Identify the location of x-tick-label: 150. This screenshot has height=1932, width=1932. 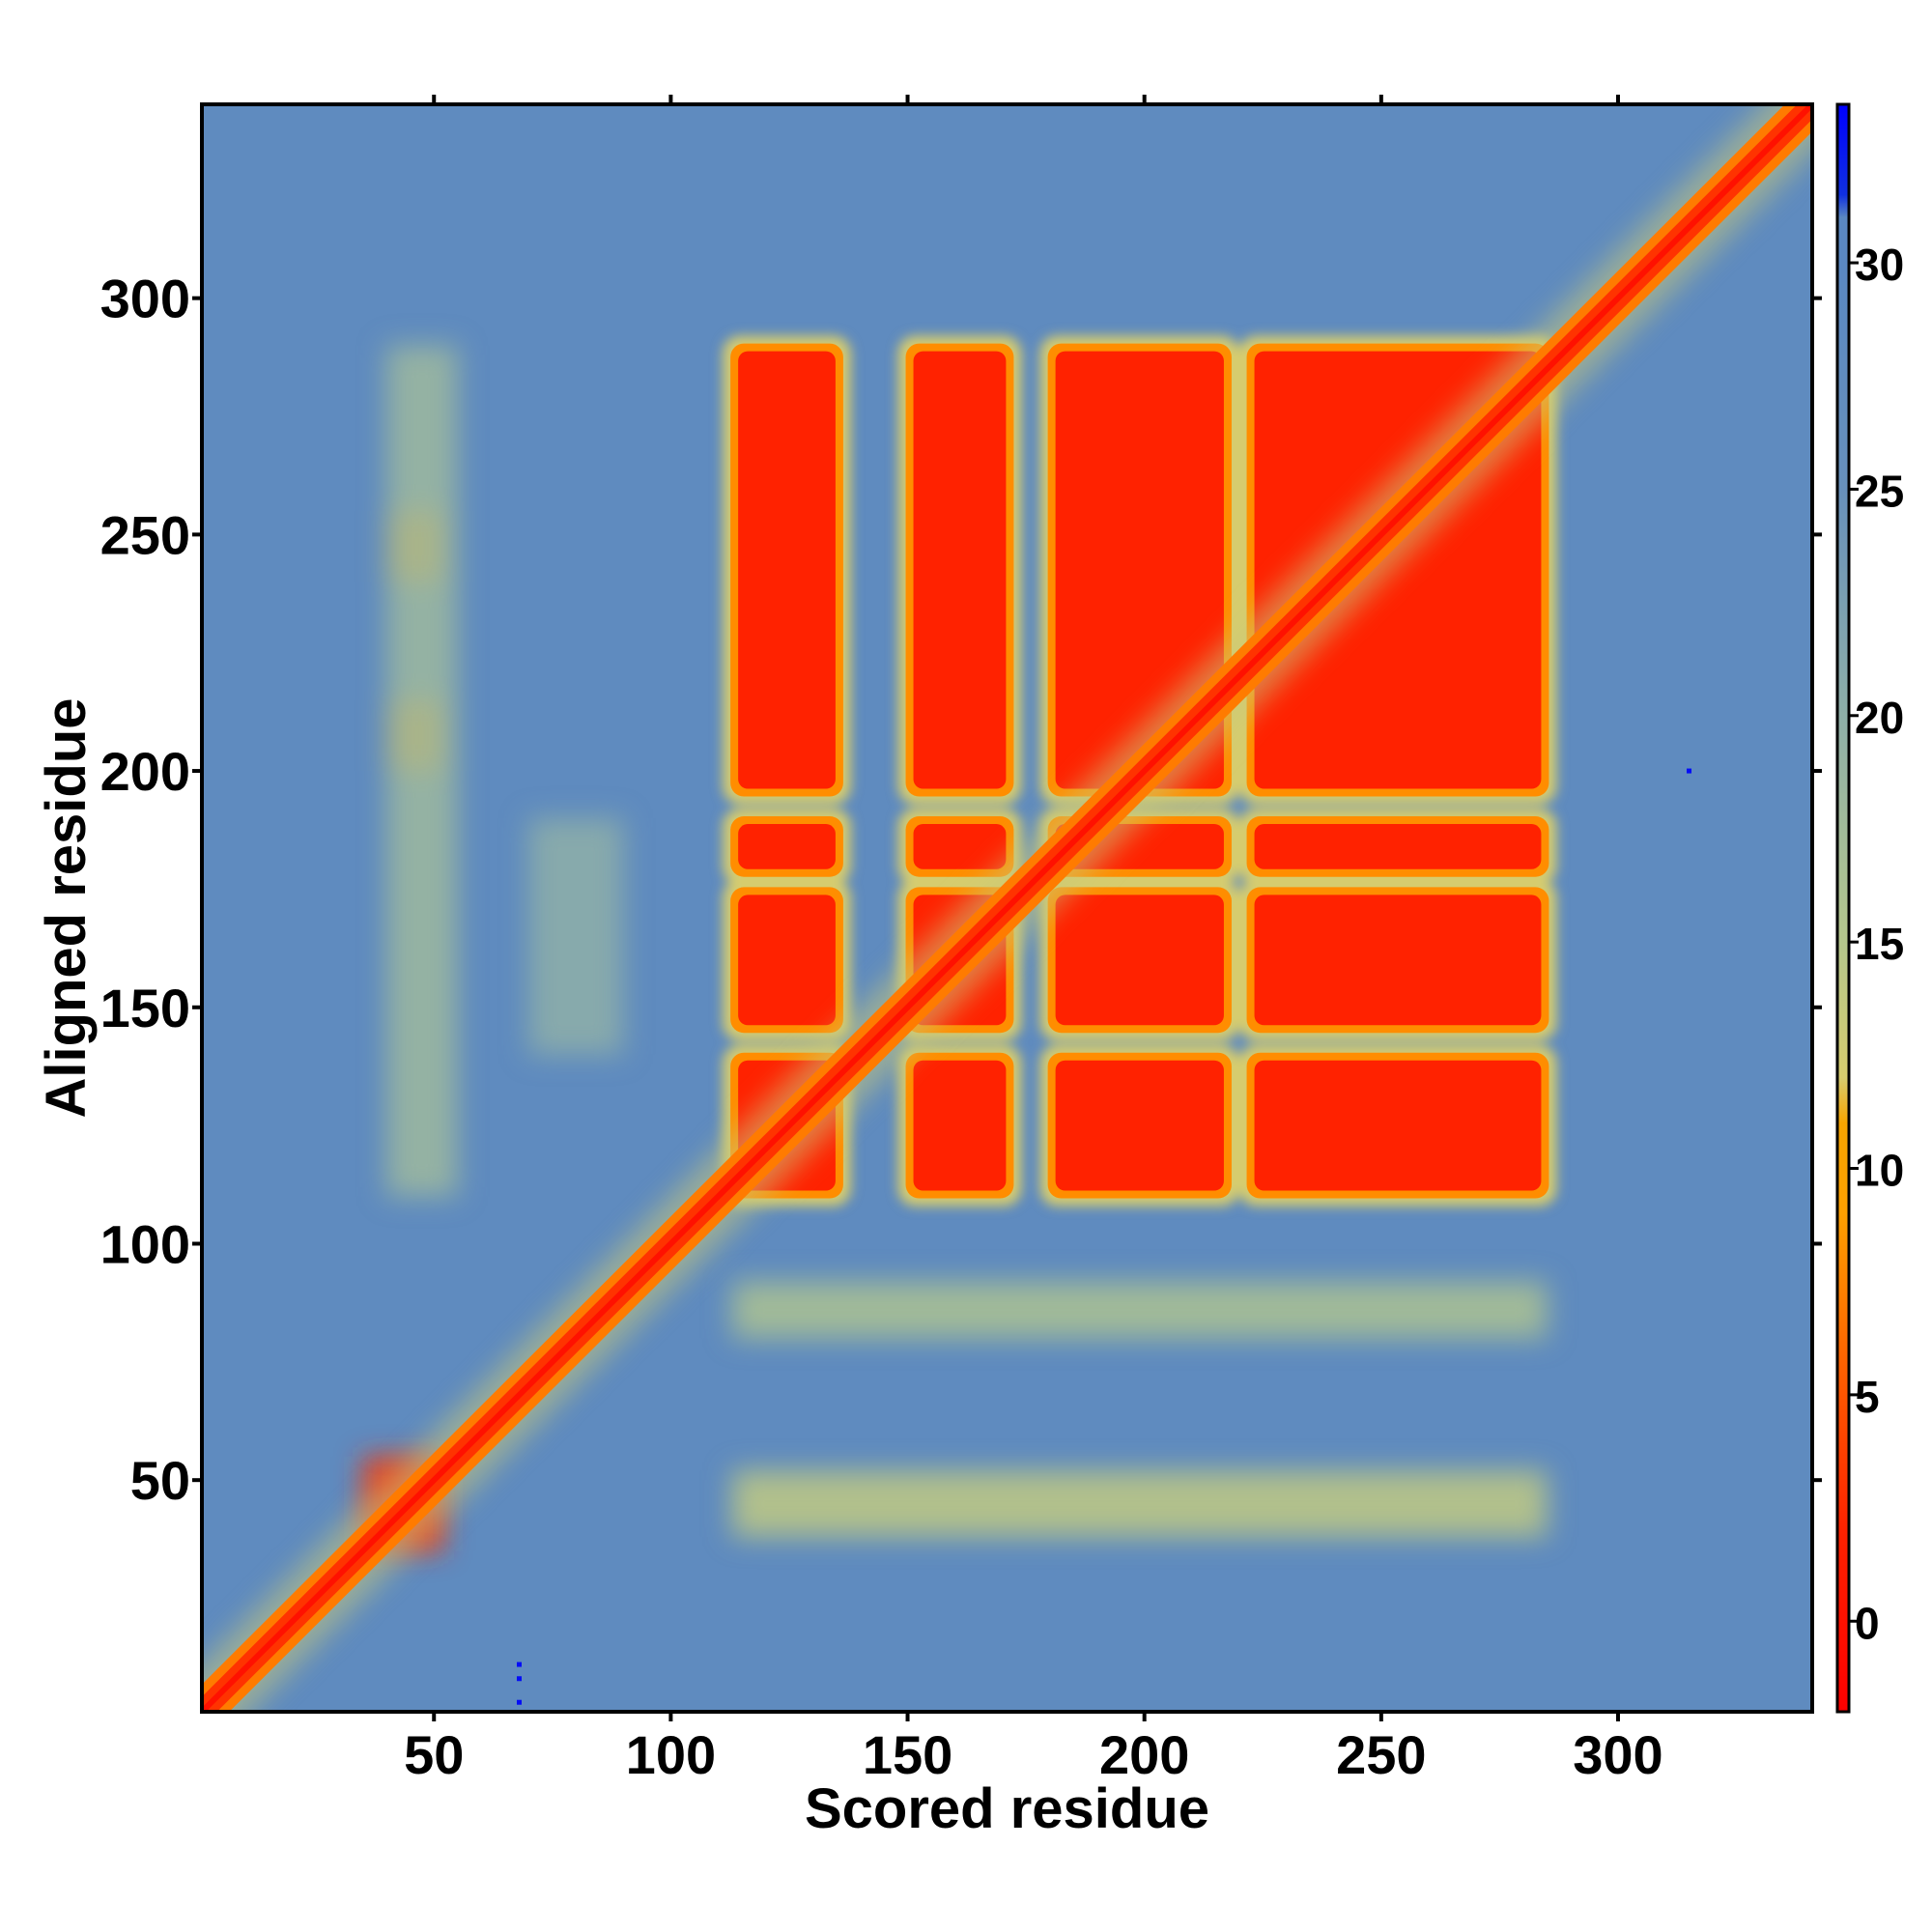
(907, 1754).